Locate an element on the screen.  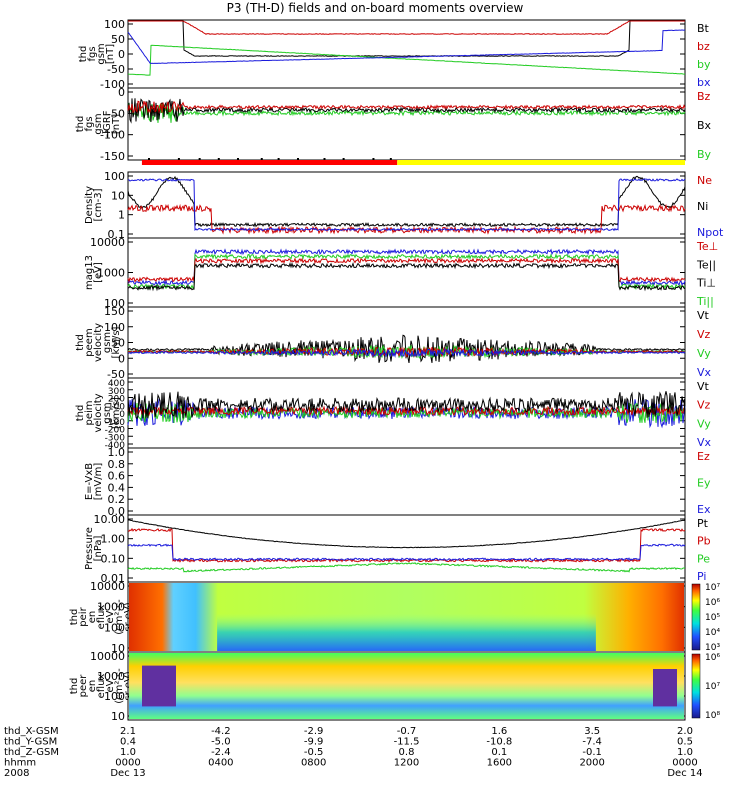
ylabel-line: eV is located at coordinates (110, 685).